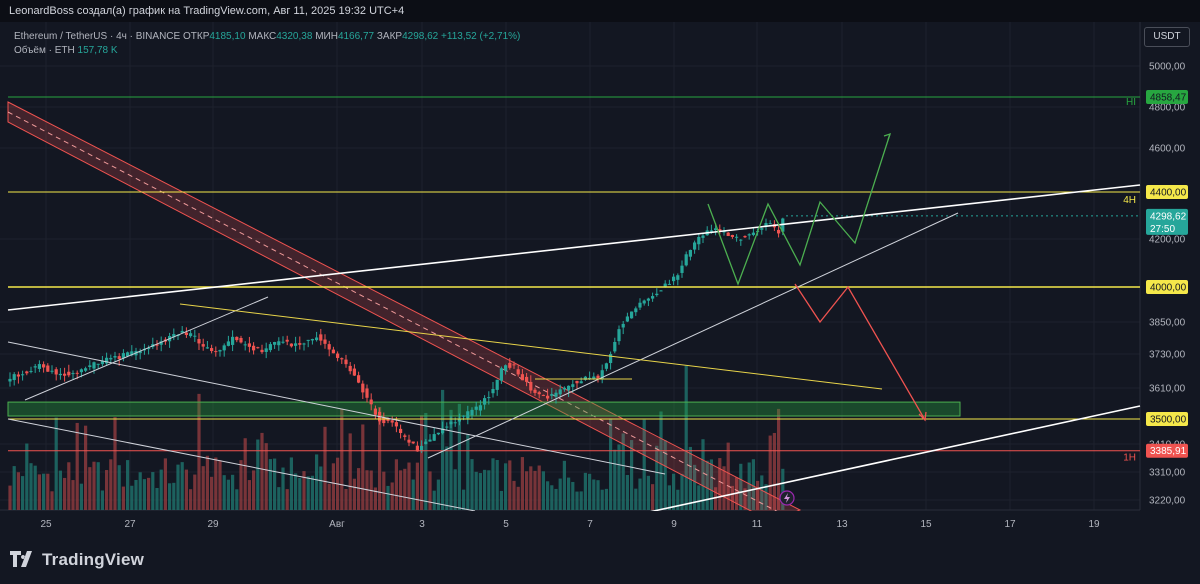 Image resolution: width=1200 pixels, height=584 pixels. Describe the element at coordinates (196, 36) in the screenshot. I see `legend-open-label: ОТКР` at that location.